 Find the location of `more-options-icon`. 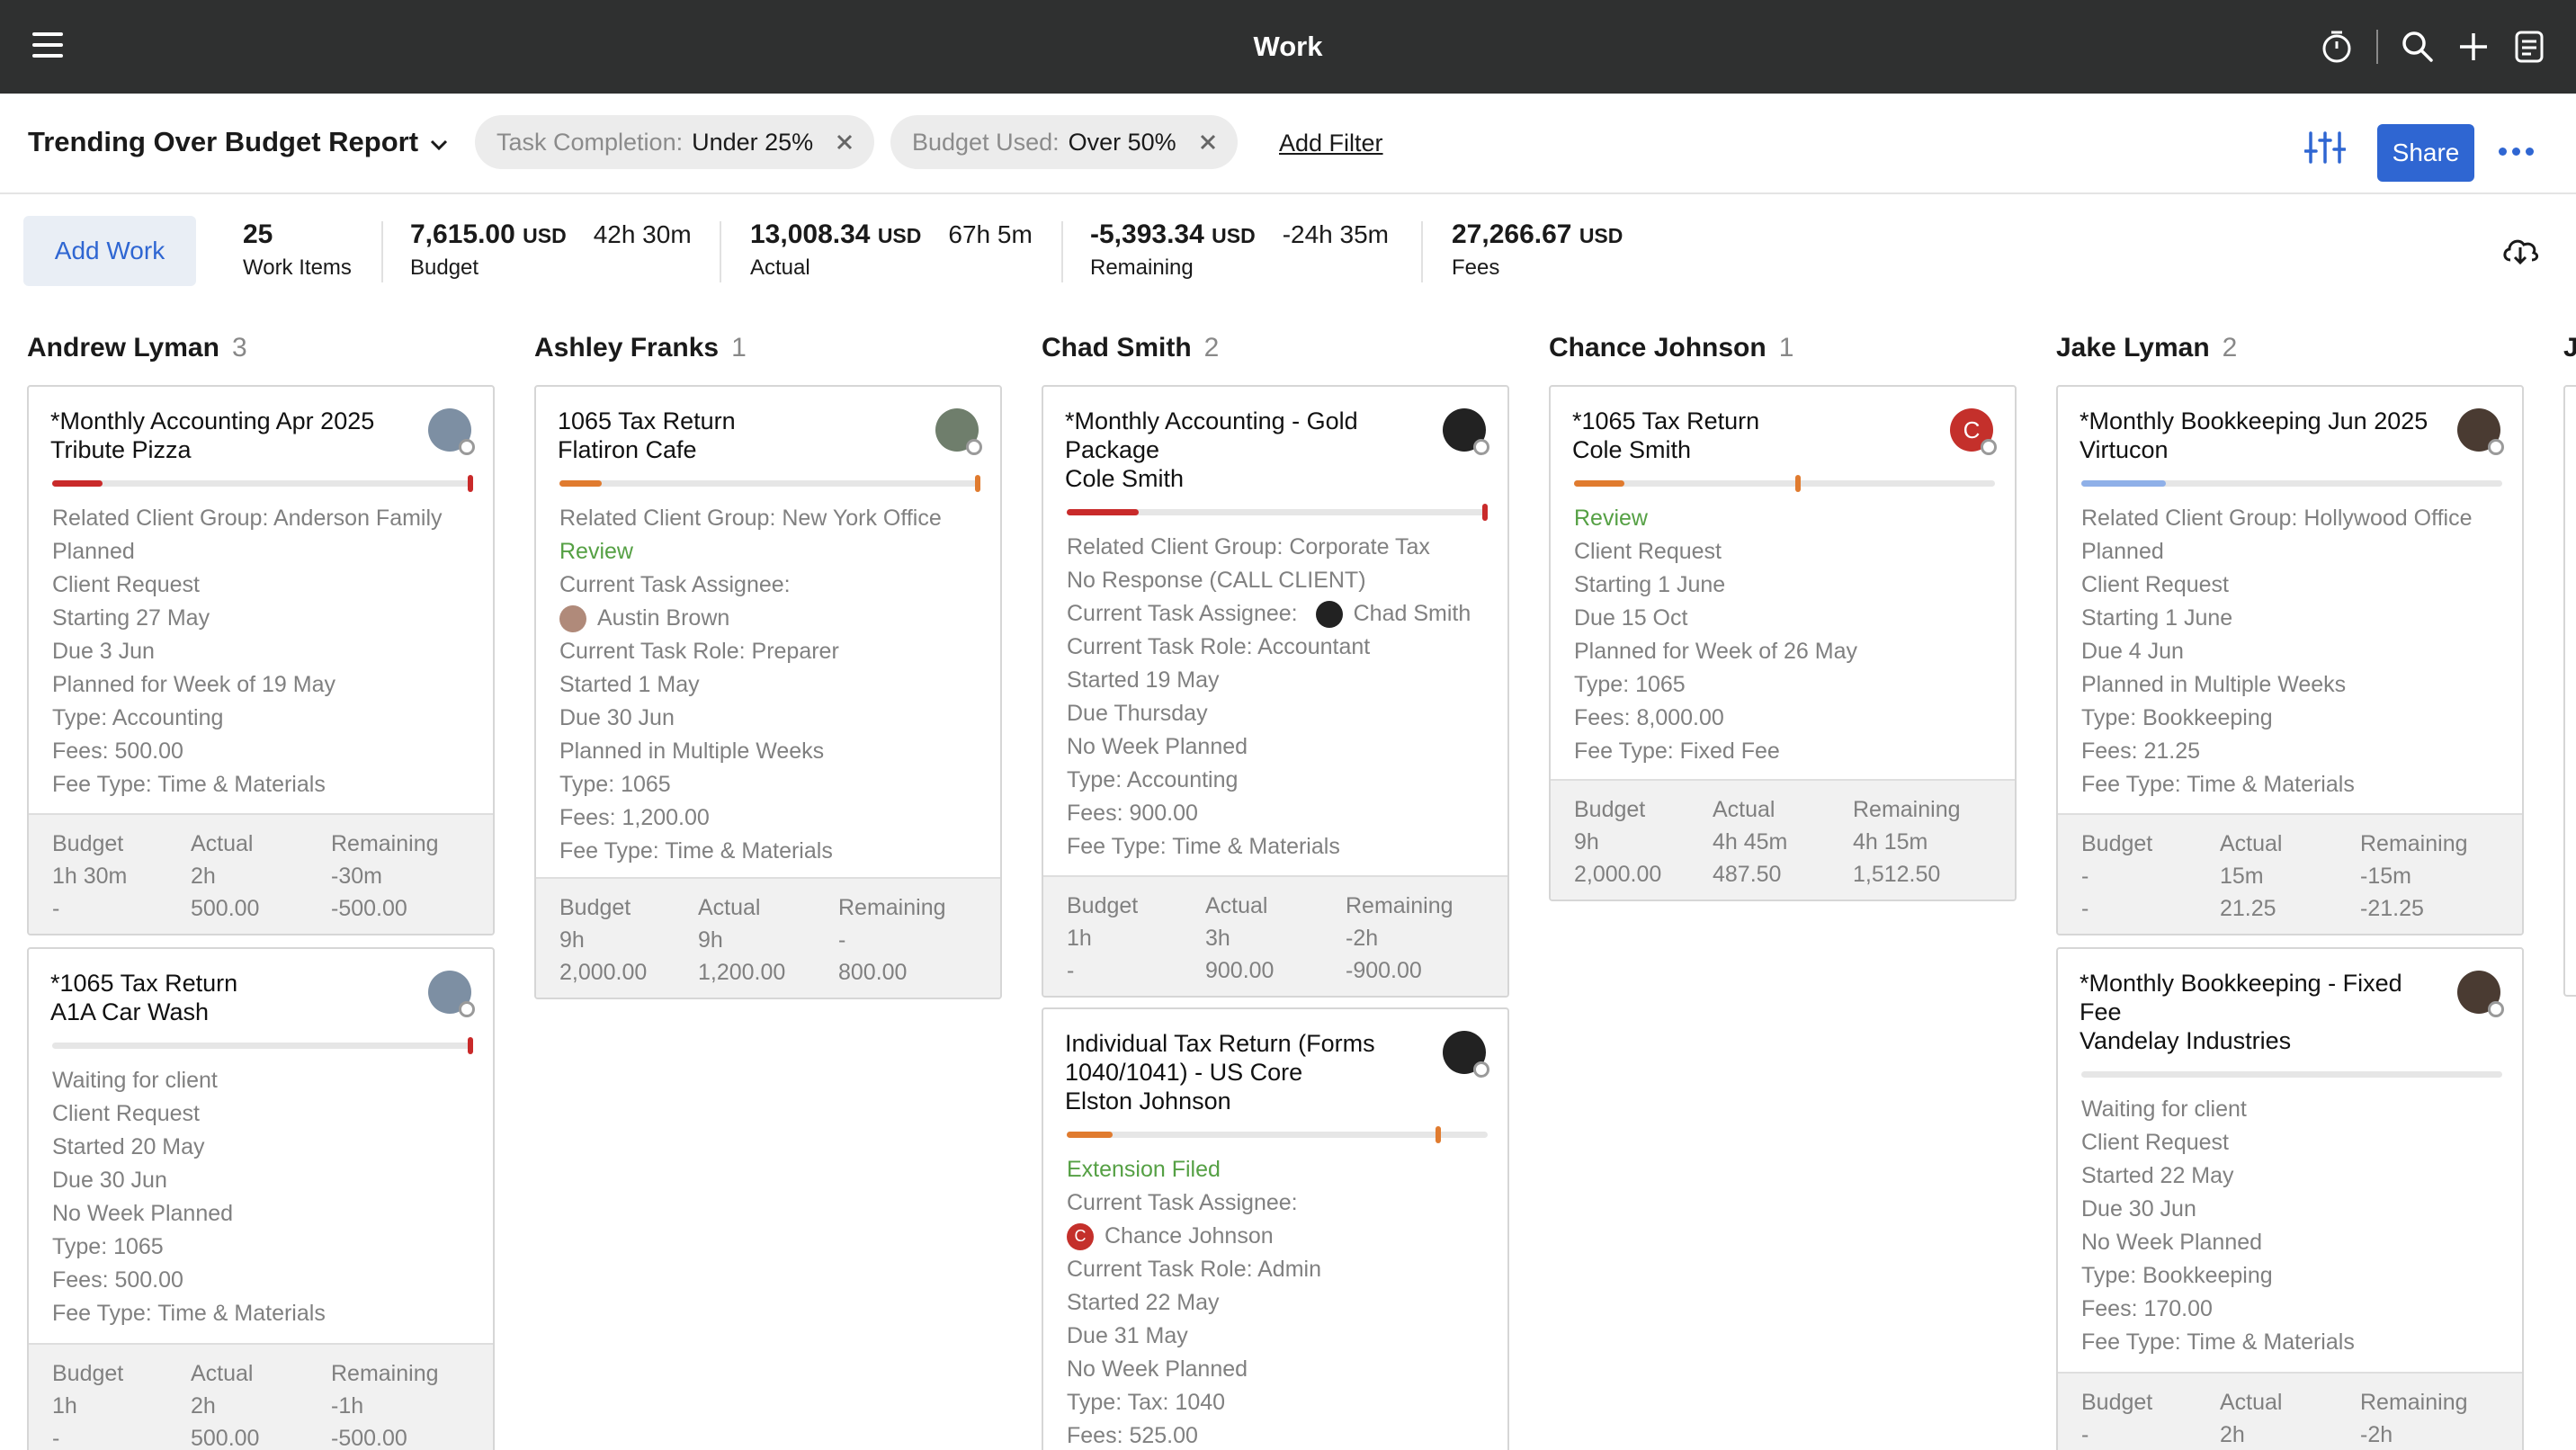

more-options-icon is located at coordinates (2519, 152).